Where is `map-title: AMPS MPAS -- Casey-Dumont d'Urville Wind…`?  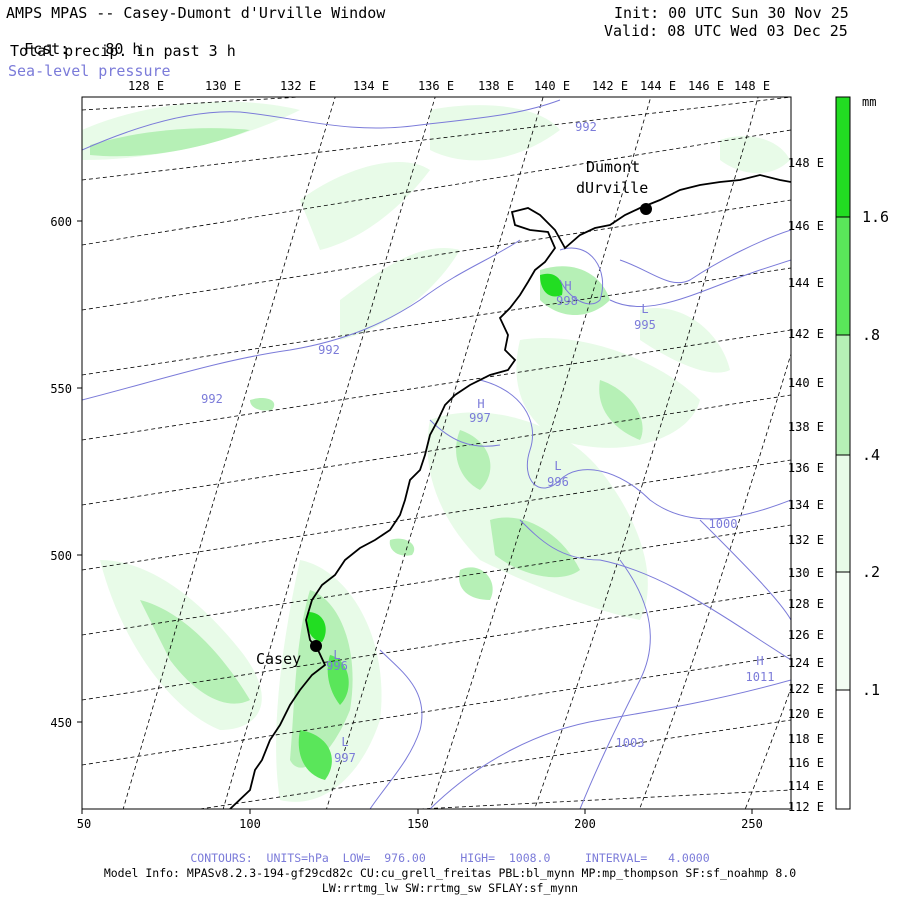
map-title: AMPS MPAS -- Casey-Dumont d'Urville Wind… is located at coordinates (196, 13).